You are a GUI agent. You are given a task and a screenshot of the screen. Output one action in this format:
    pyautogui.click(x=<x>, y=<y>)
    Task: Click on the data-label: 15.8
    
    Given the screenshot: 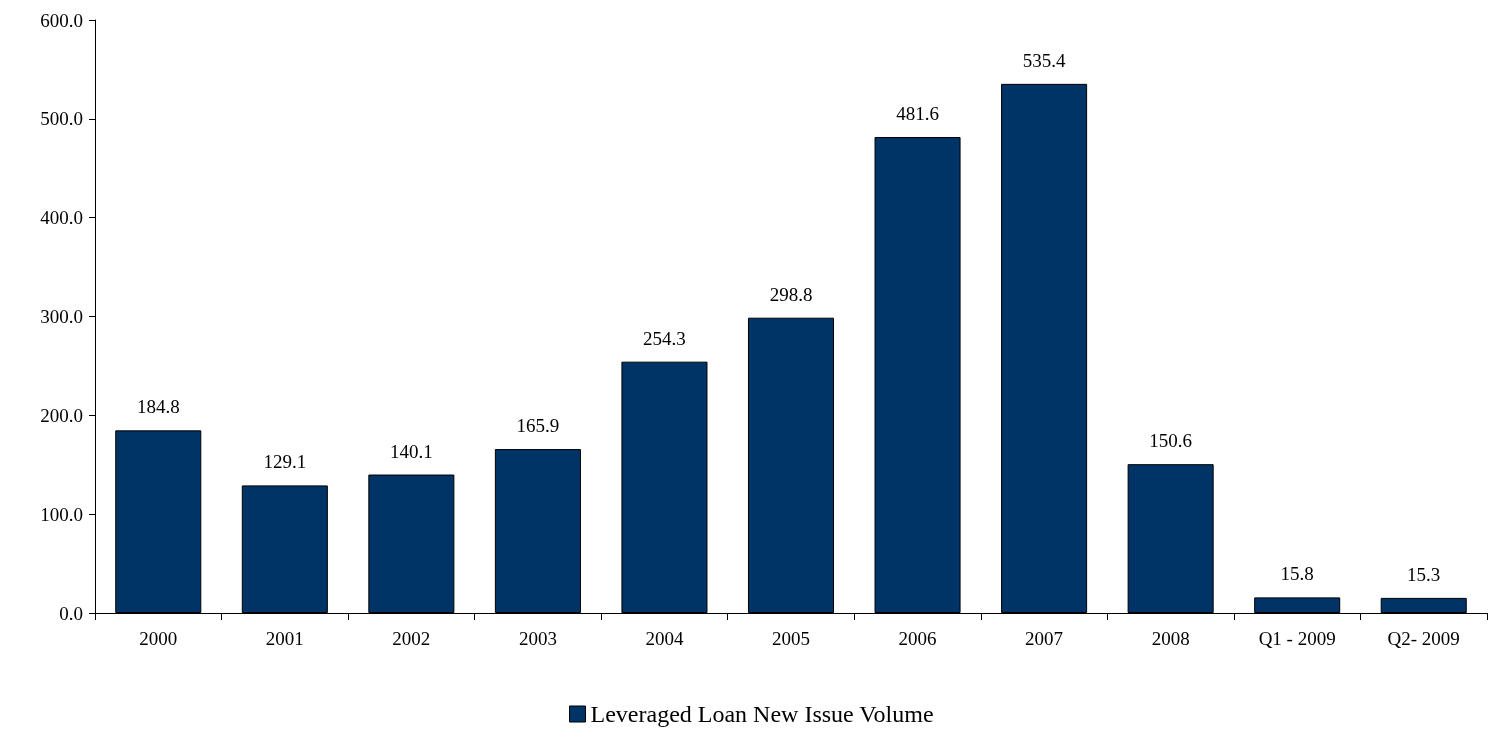 What is the action you would take?
    pyautogui.click(x=1297, y=574)
    